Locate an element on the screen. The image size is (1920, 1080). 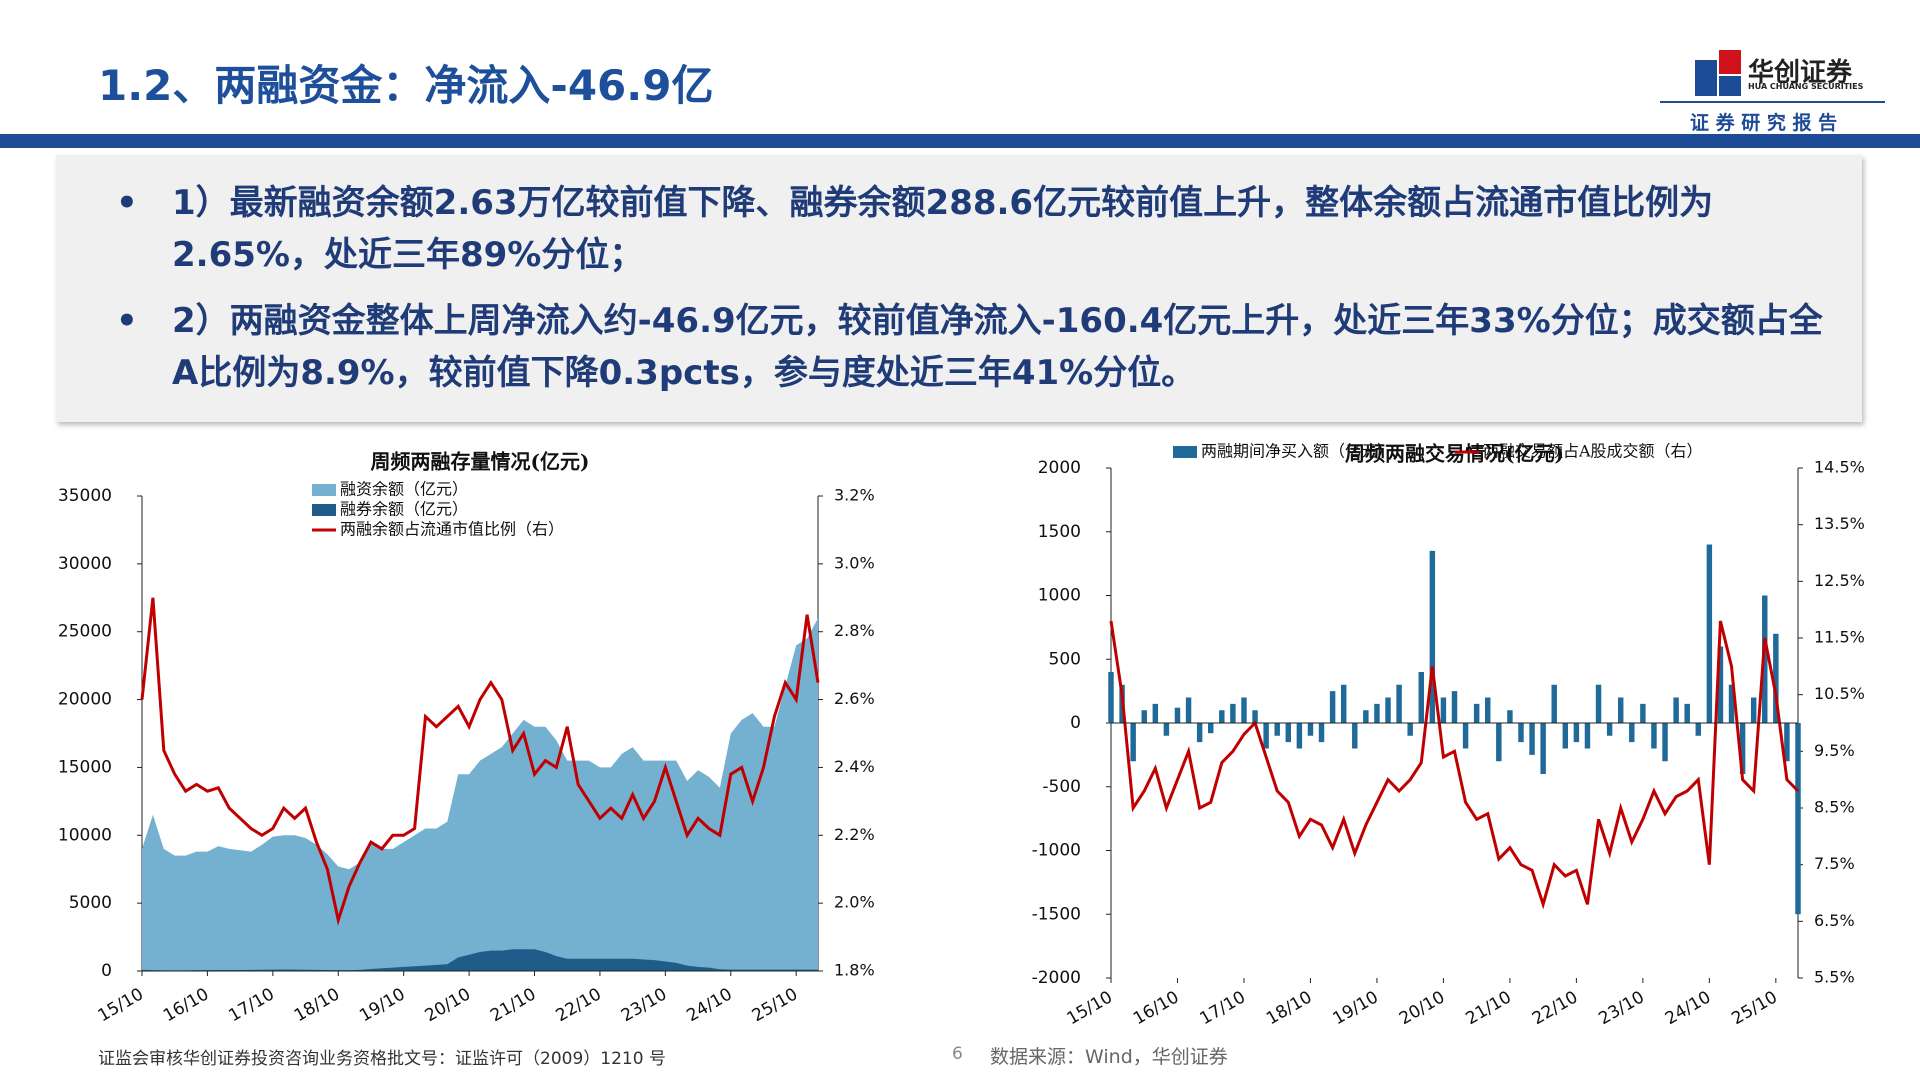
x-tick-label: 20/10 is located at coordinates (1422, 1008).